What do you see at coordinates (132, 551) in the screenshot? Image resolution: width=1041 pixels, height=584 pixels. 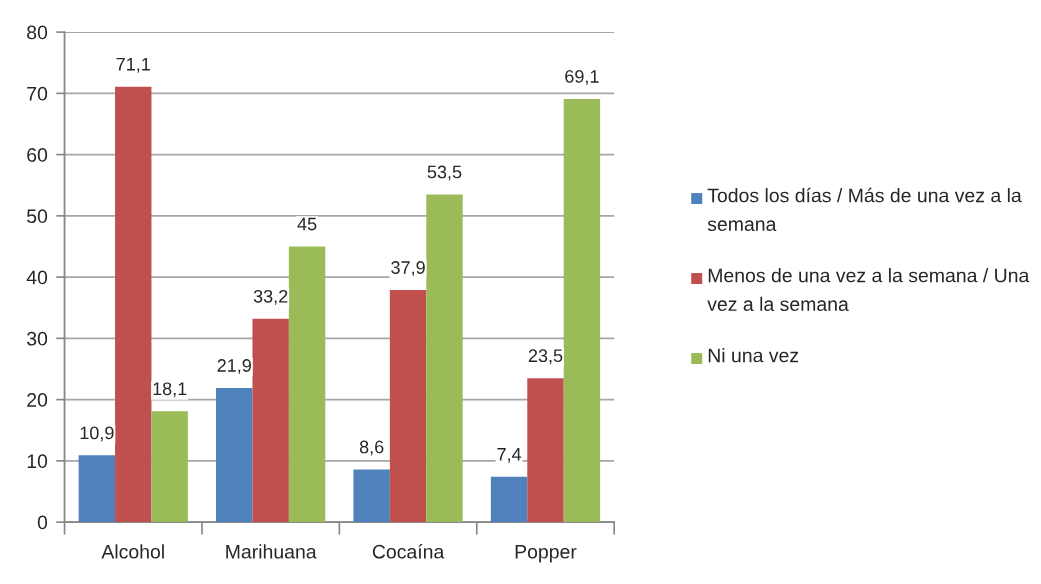 I see `x-tick-label: Alcohol` at bounding box center [132, 551].